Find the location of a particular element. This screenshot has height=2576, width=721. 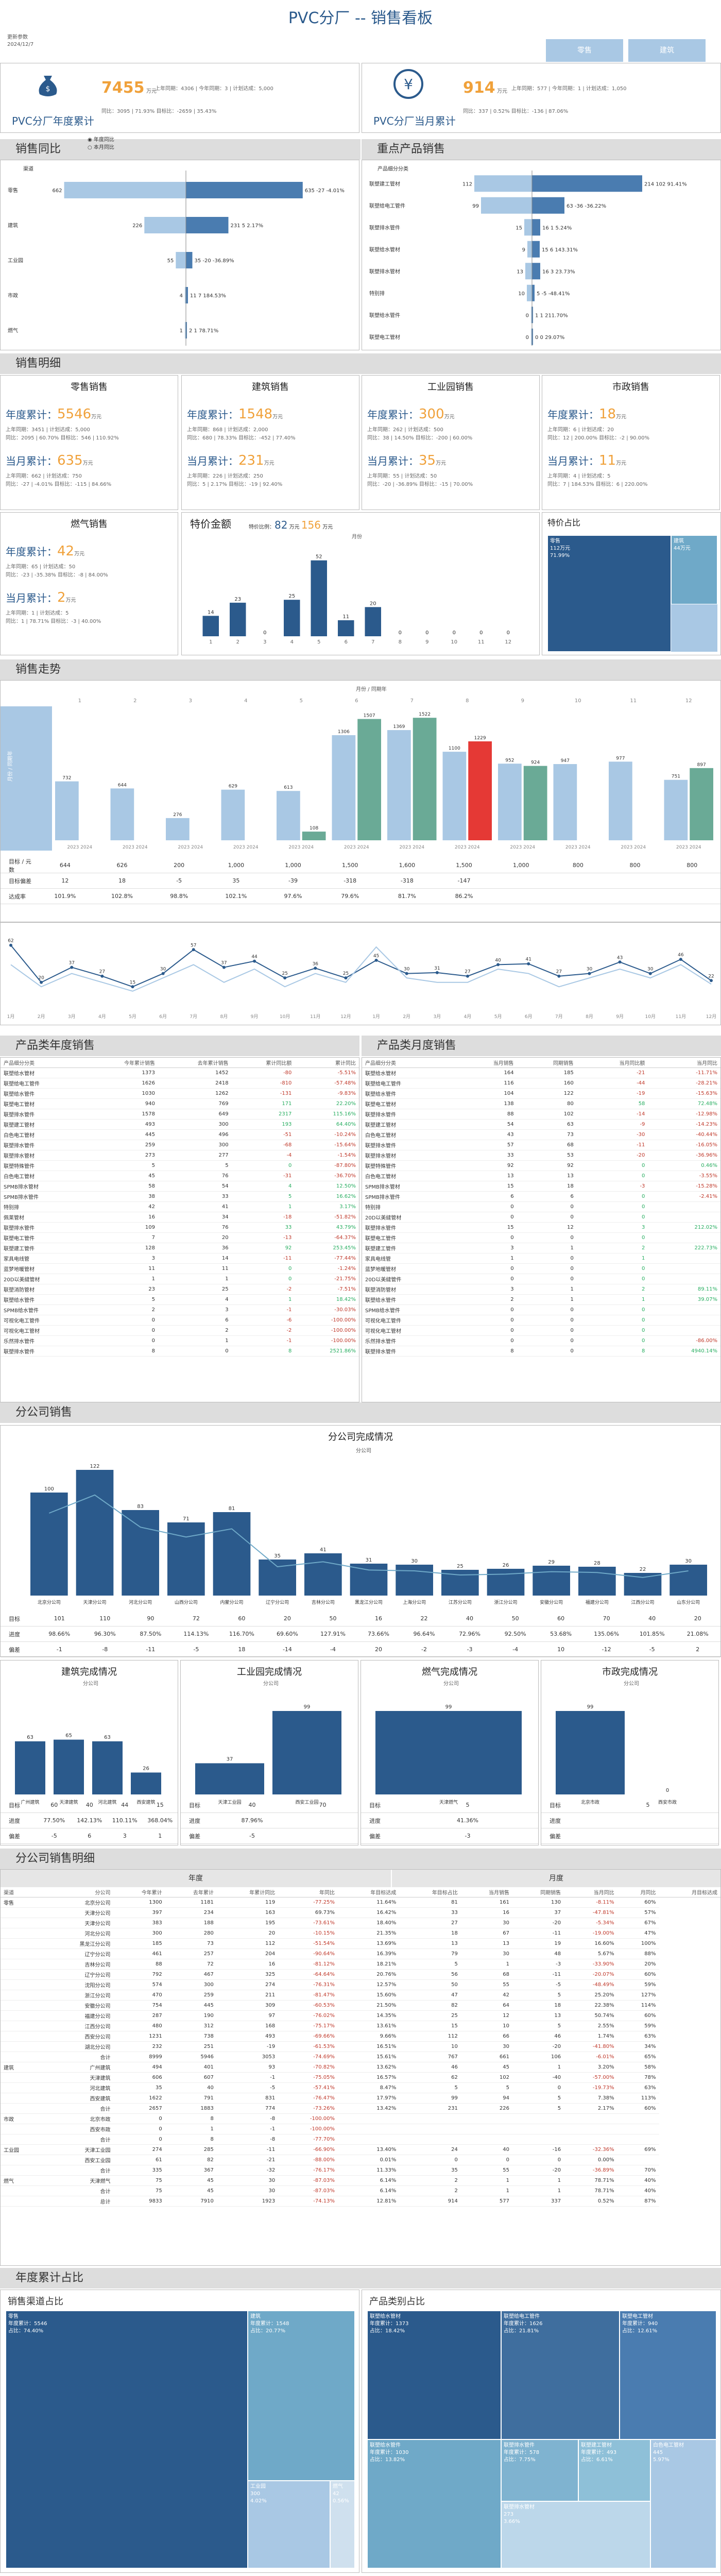

table-row: 20D以美缝管材 0 0 0 is located at coordinates (541, 1217).